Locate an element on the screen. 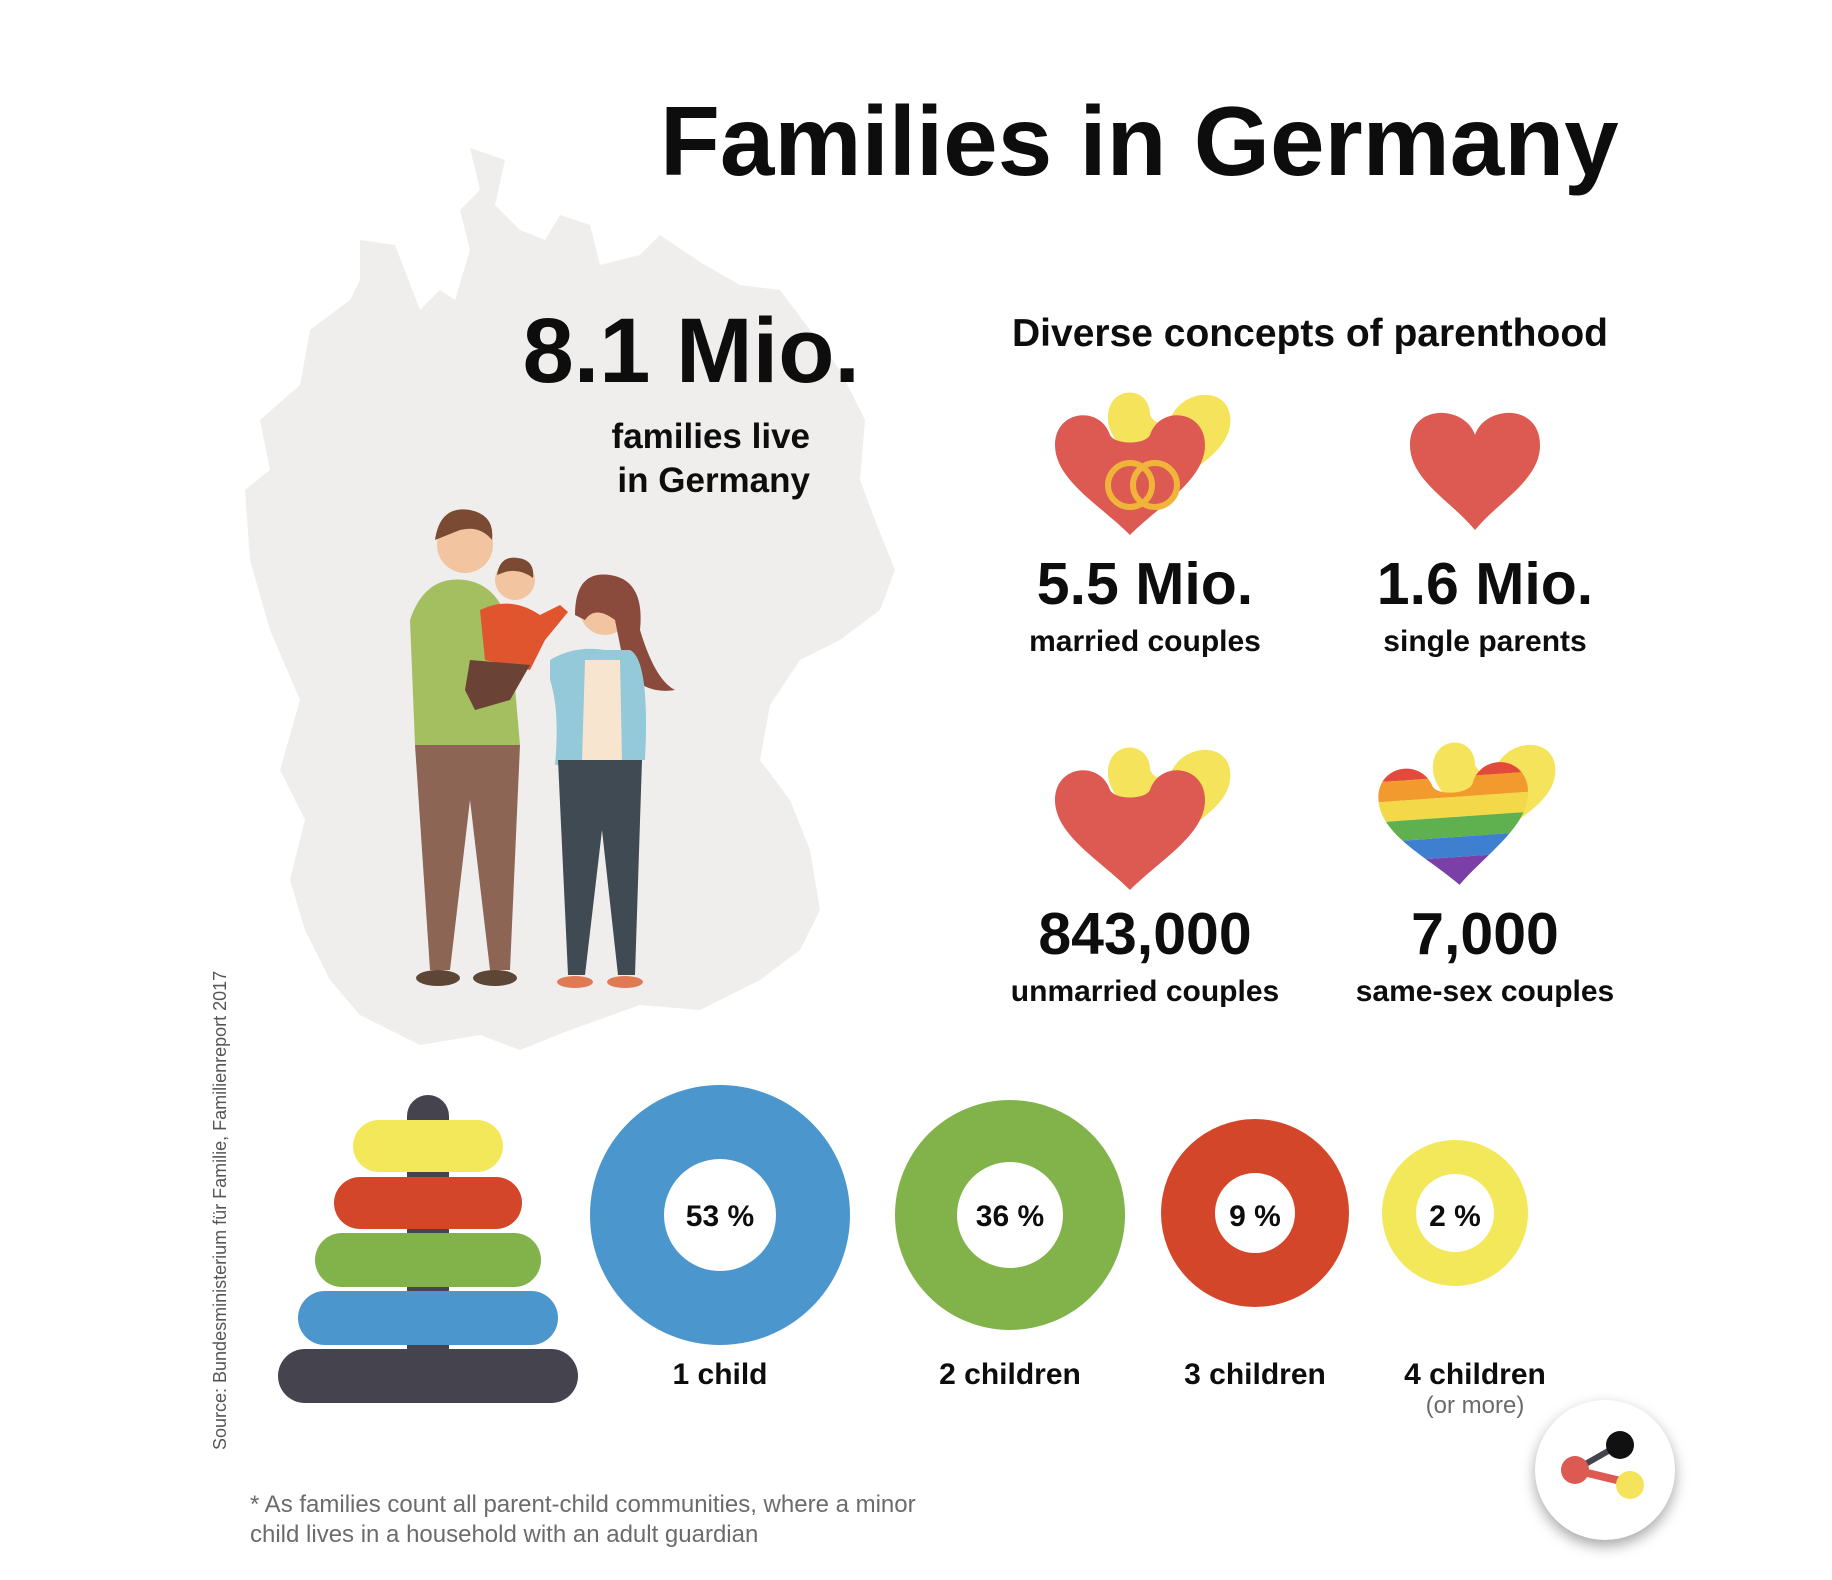  stat-label-single: single parents is located at coordinates (1485, 641).